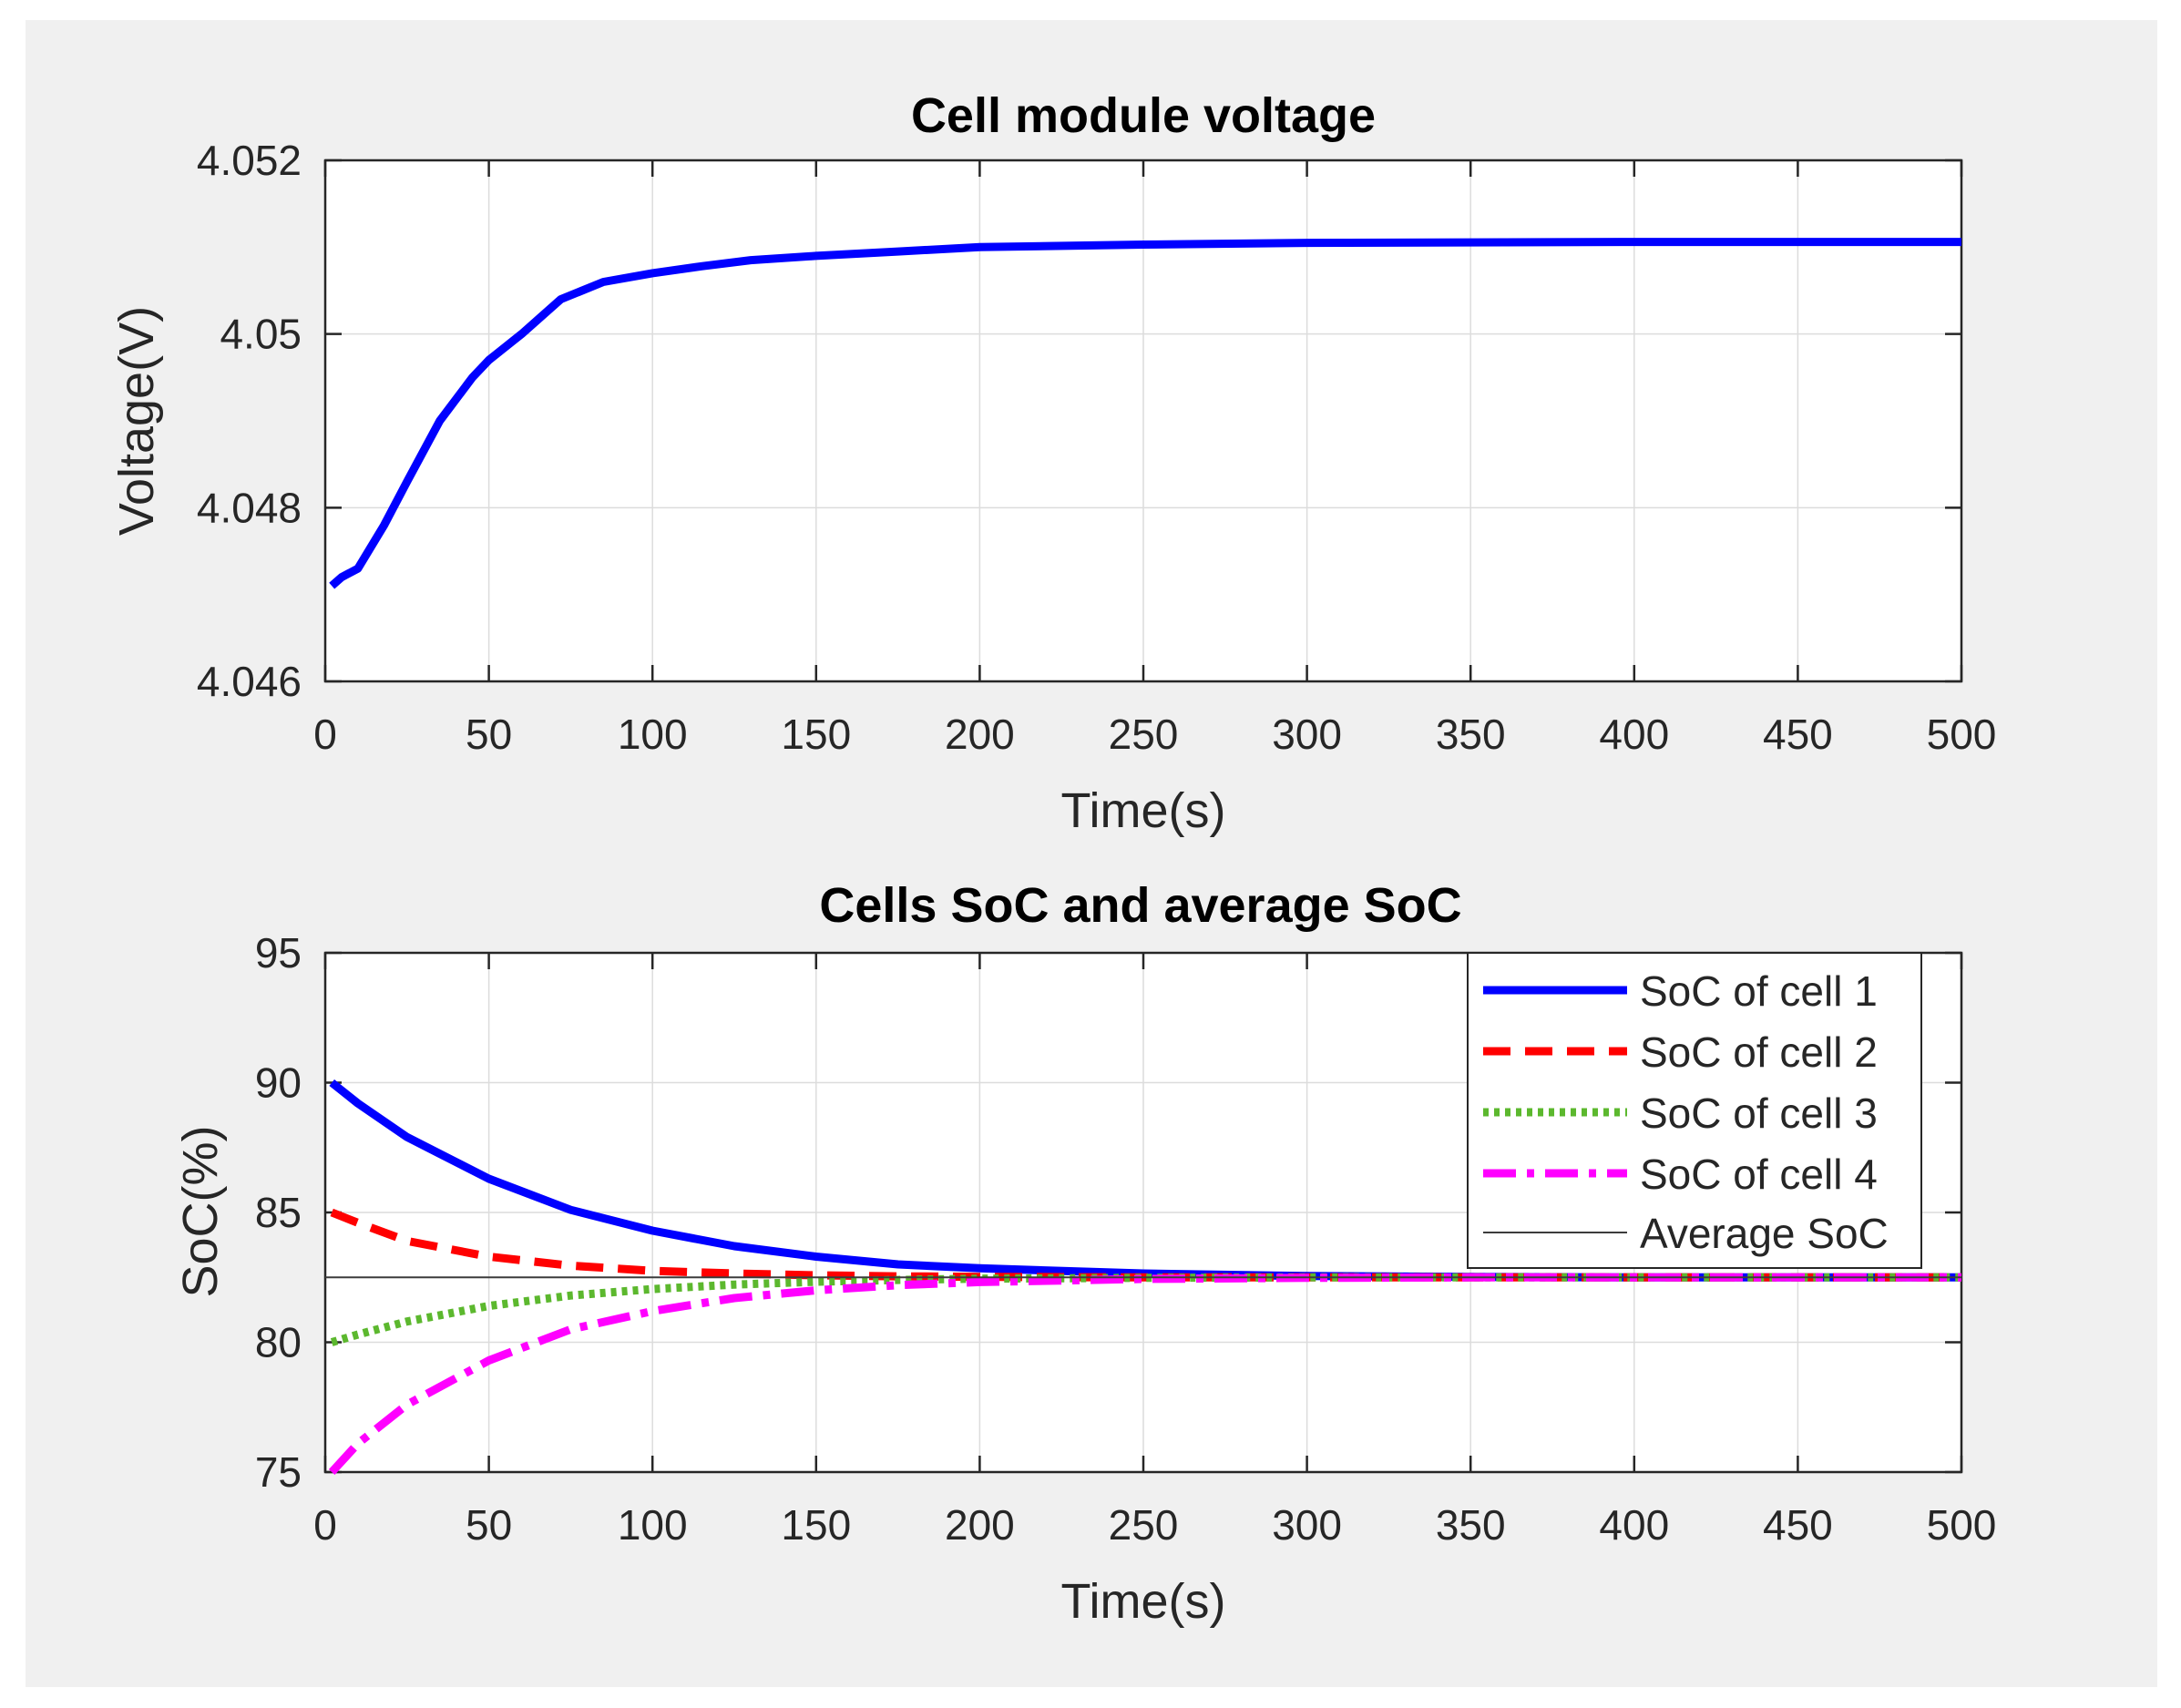 This screenshot has width=2181, height=1708. What do you see at coordinates (1143, 811) in the screenshot?
I see `voltage-x-axis-label: Time(s)` at bounding box center [1143, 811].